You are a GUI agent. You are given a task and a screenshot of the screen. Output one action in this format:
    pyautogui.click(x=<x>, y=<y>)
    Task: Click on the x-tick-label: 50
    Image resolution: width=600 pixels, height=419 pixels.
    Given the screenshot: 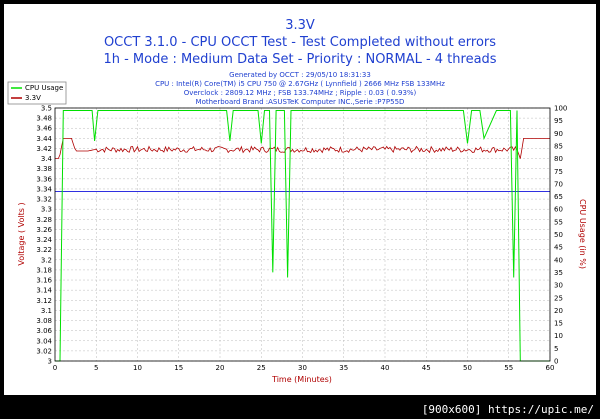 What is the action you would take?
    pyautogui.click(x=467, y=368)
    